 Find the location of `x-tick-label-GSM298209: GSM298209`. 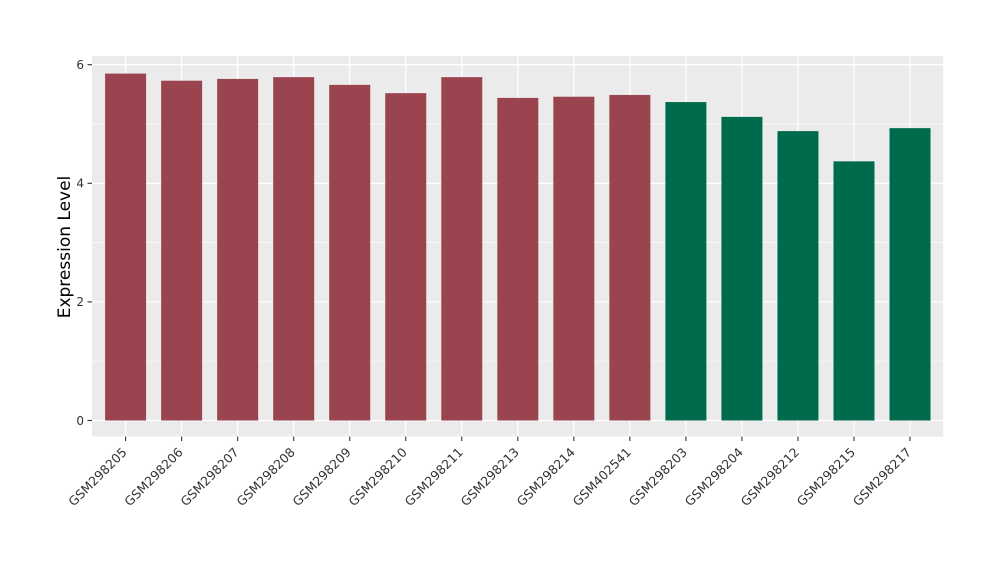

x-tick-label-GSM298209: GSM298209 is located at coordinates (321, 476).